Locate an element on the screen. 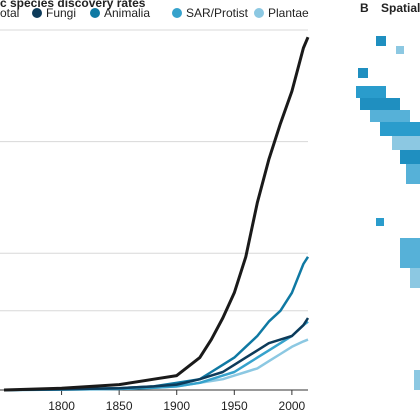 Image resolution: width=420 pixels, height=420 pixels. series-line is located at coordinates (156, 354).